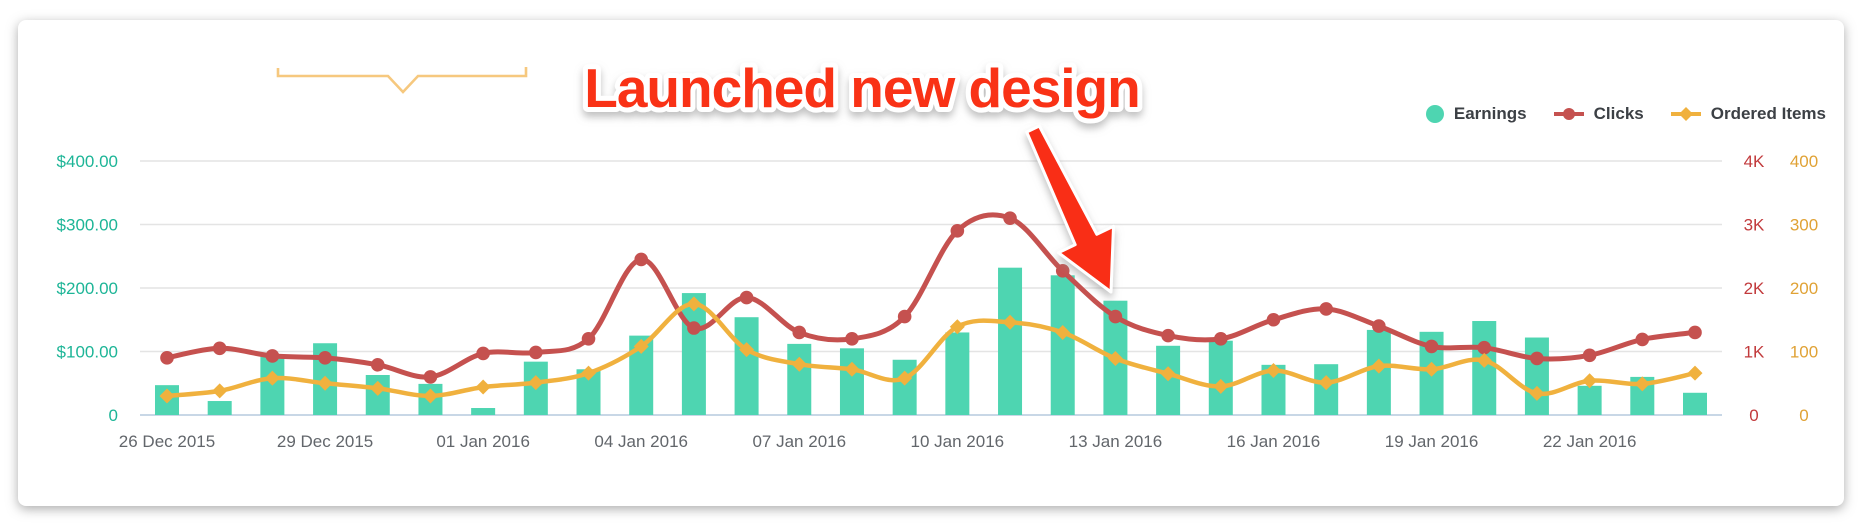  What do you see at coordinates (402, 80) in the screenshot?
I see `gold-bracket-decoration` at bounding box center [402, 80].